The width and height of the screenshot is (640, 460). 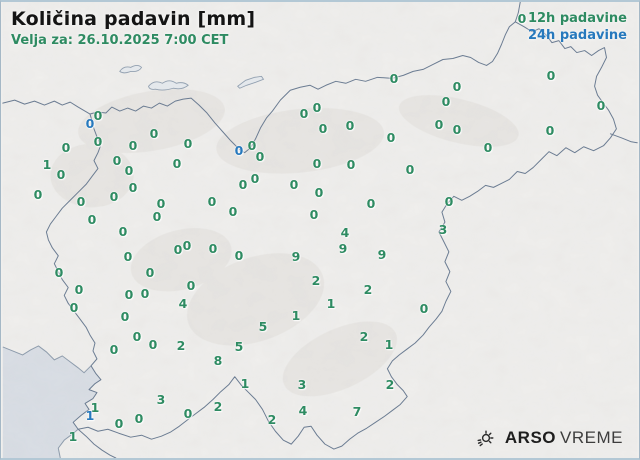 I want to click on sun-icon, so click(x=485, y=438).